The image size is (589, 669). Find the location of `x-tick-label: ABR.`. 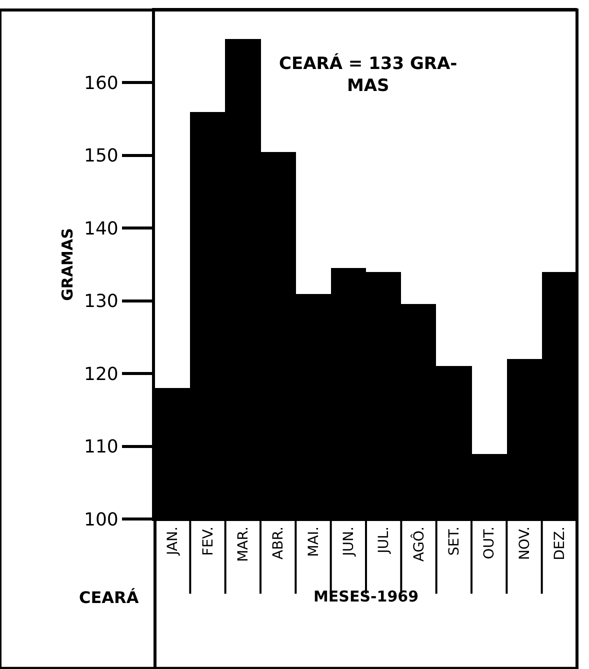

x-tick-label: ABR. is located at coordinates (278, 543).